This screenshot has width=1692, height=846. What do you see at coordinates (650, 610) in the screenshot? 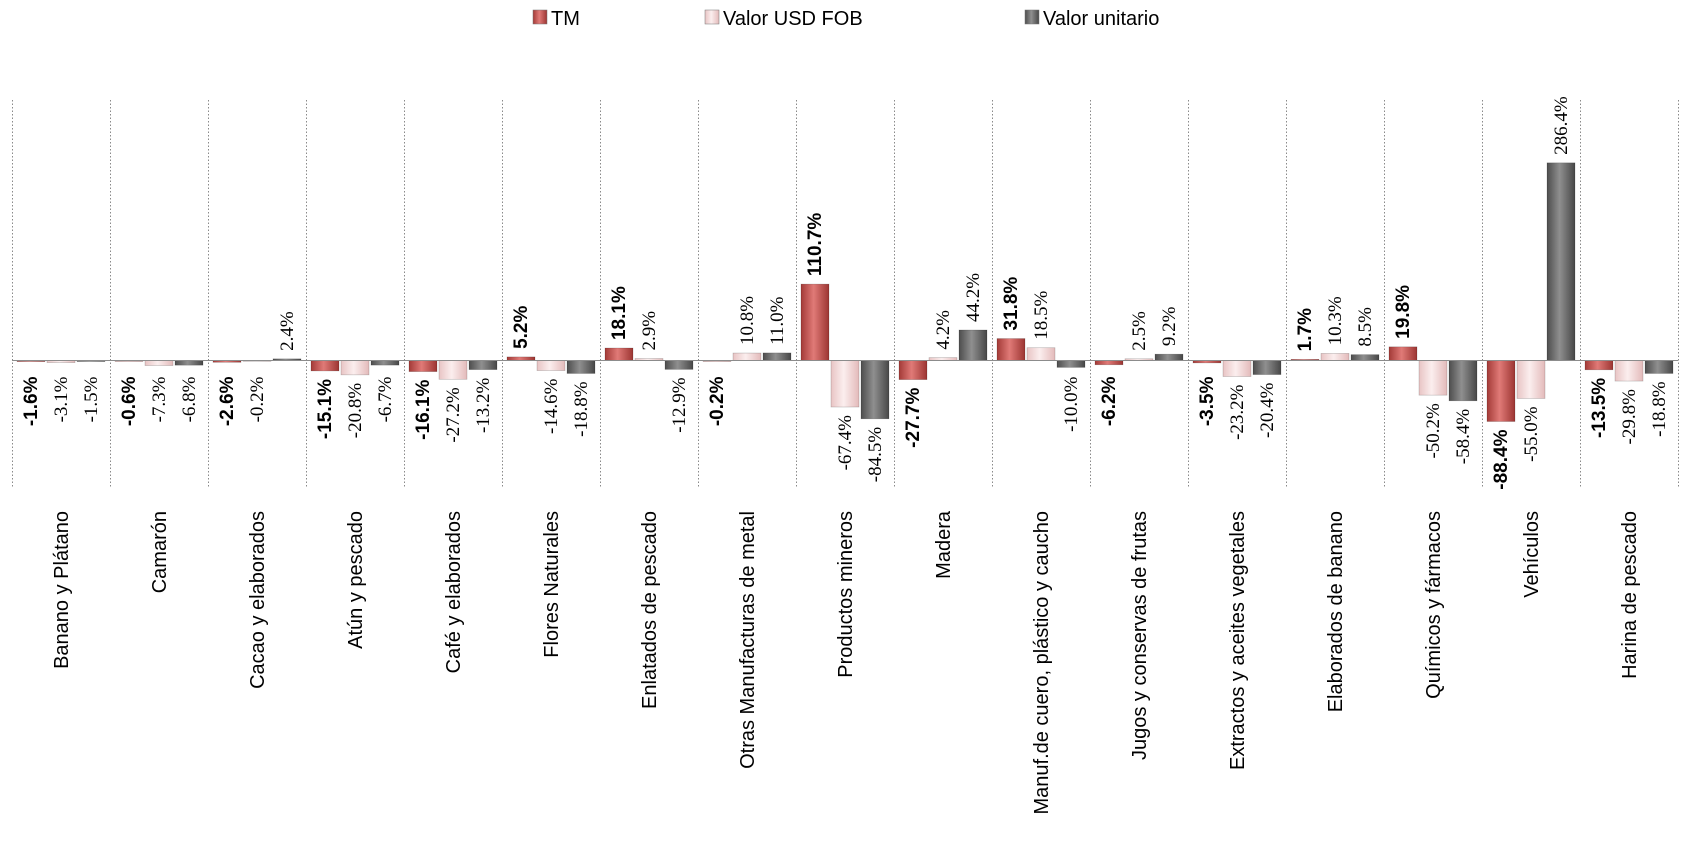
I see `category-label: Enlatados de pescado` at bounding box center [650, 610].